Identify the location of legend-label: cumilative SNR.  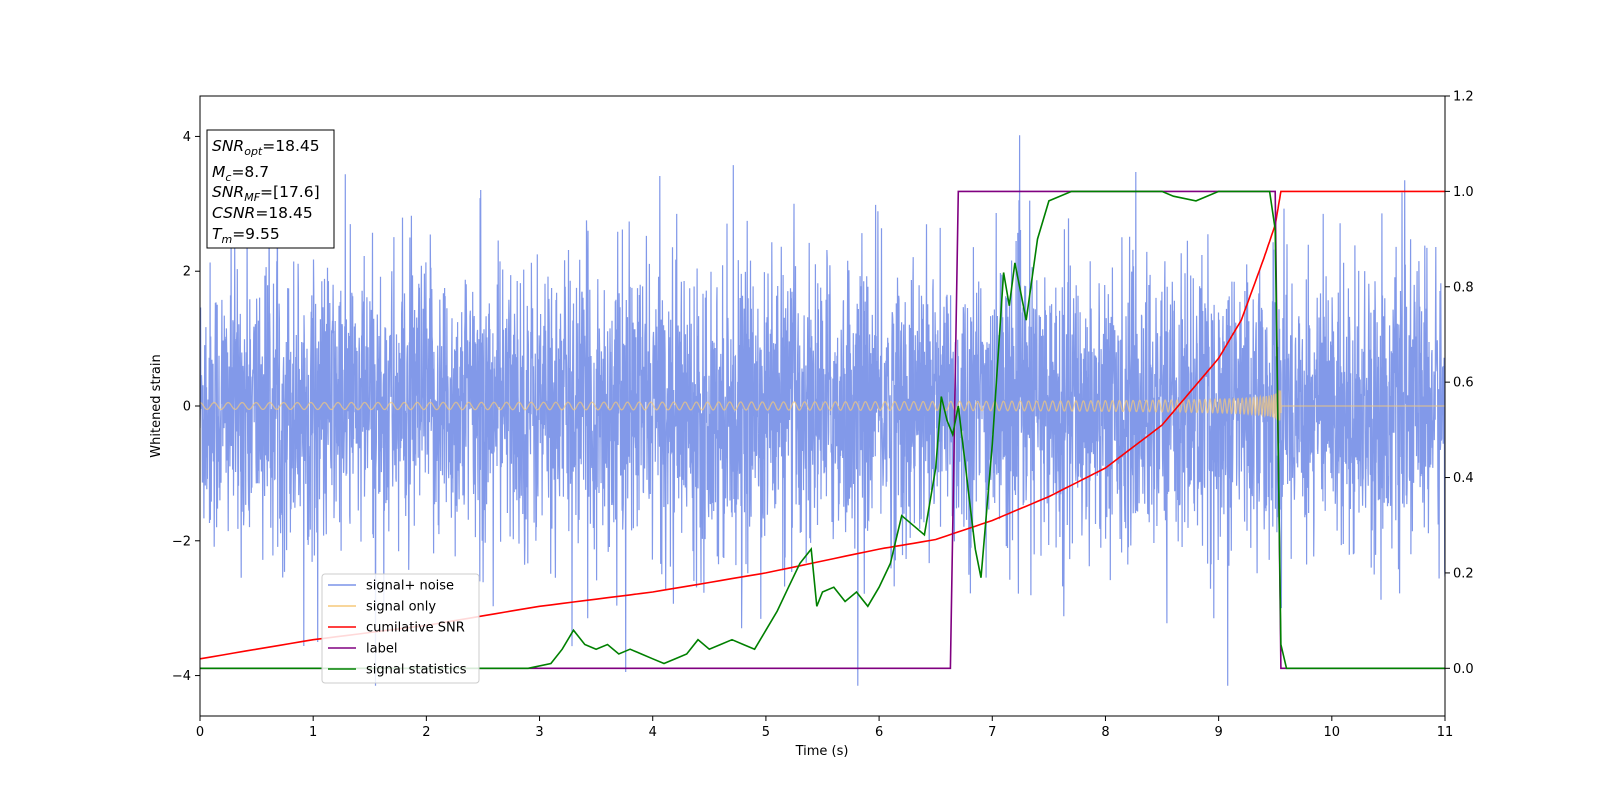
(415, 628).